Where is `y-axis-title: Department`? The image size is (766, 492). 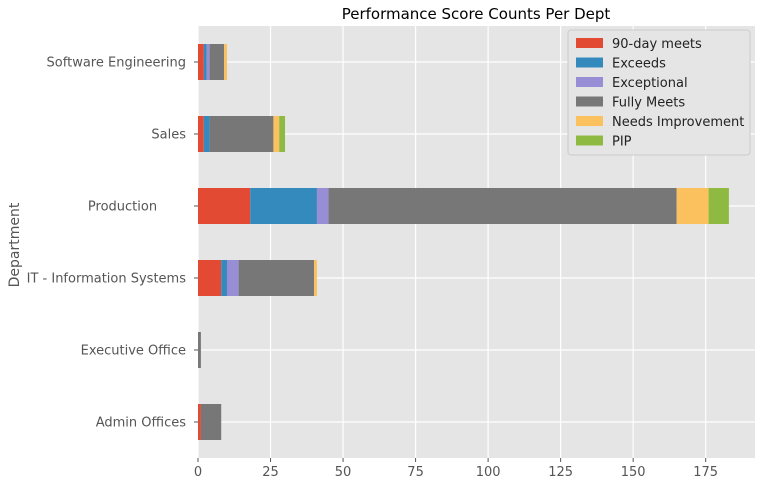
y-axis-title: Department is located at coordinates (15, 244).